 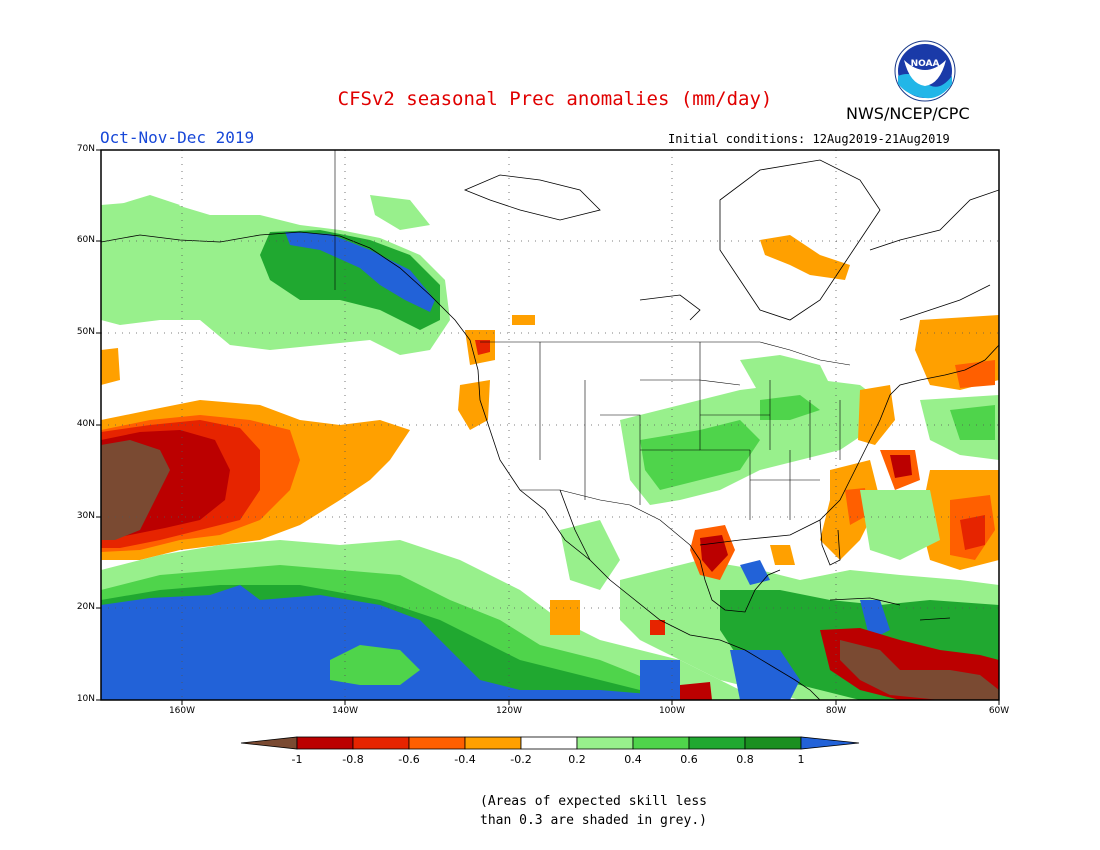 I want to click on tropical-pacific-strong-wet, so click(x=390, y=642).